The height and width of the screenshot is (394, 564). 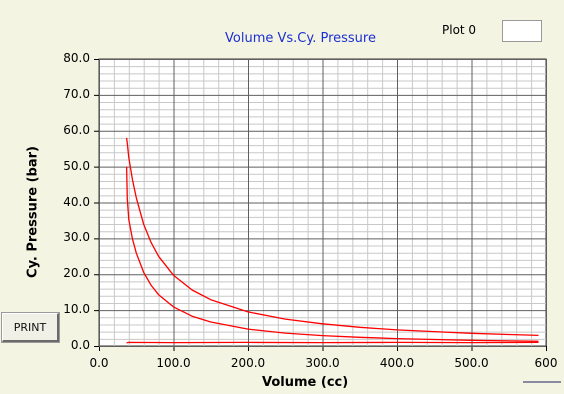 I want to click on y-tick-label: 10.0, so click(x=76, y=309).